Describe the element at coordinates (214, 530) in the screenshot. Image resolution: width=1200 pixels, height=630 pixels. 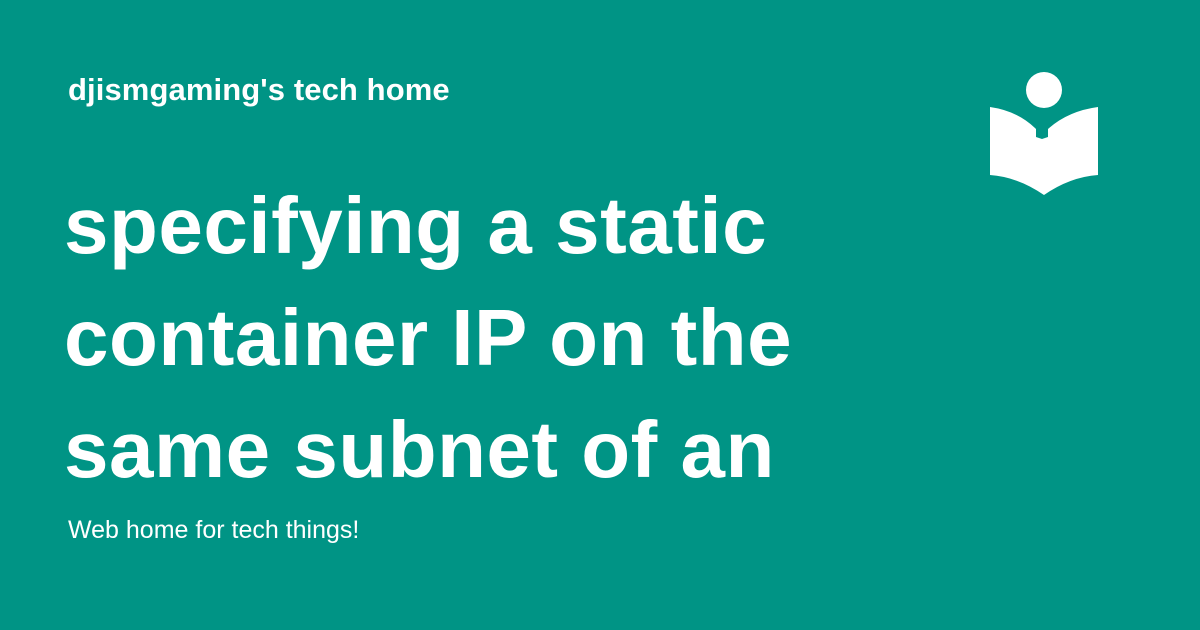
I see `site-tagline: Web home for tech things!` at that location.